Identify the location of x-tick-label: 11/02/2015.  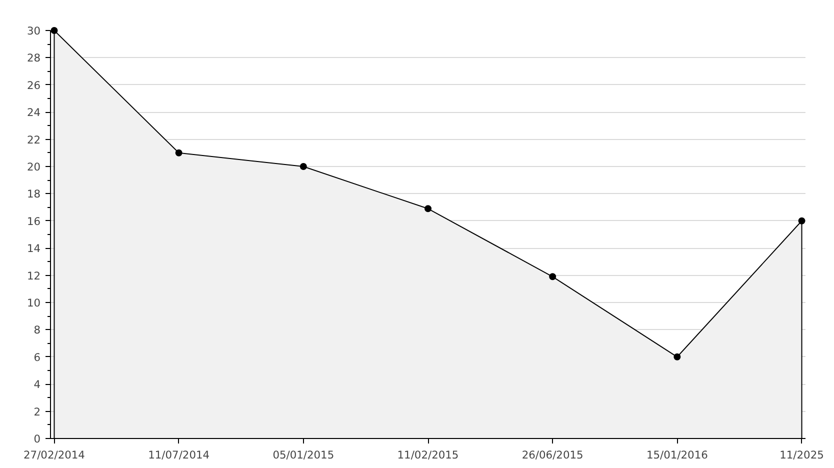
(428, 455).